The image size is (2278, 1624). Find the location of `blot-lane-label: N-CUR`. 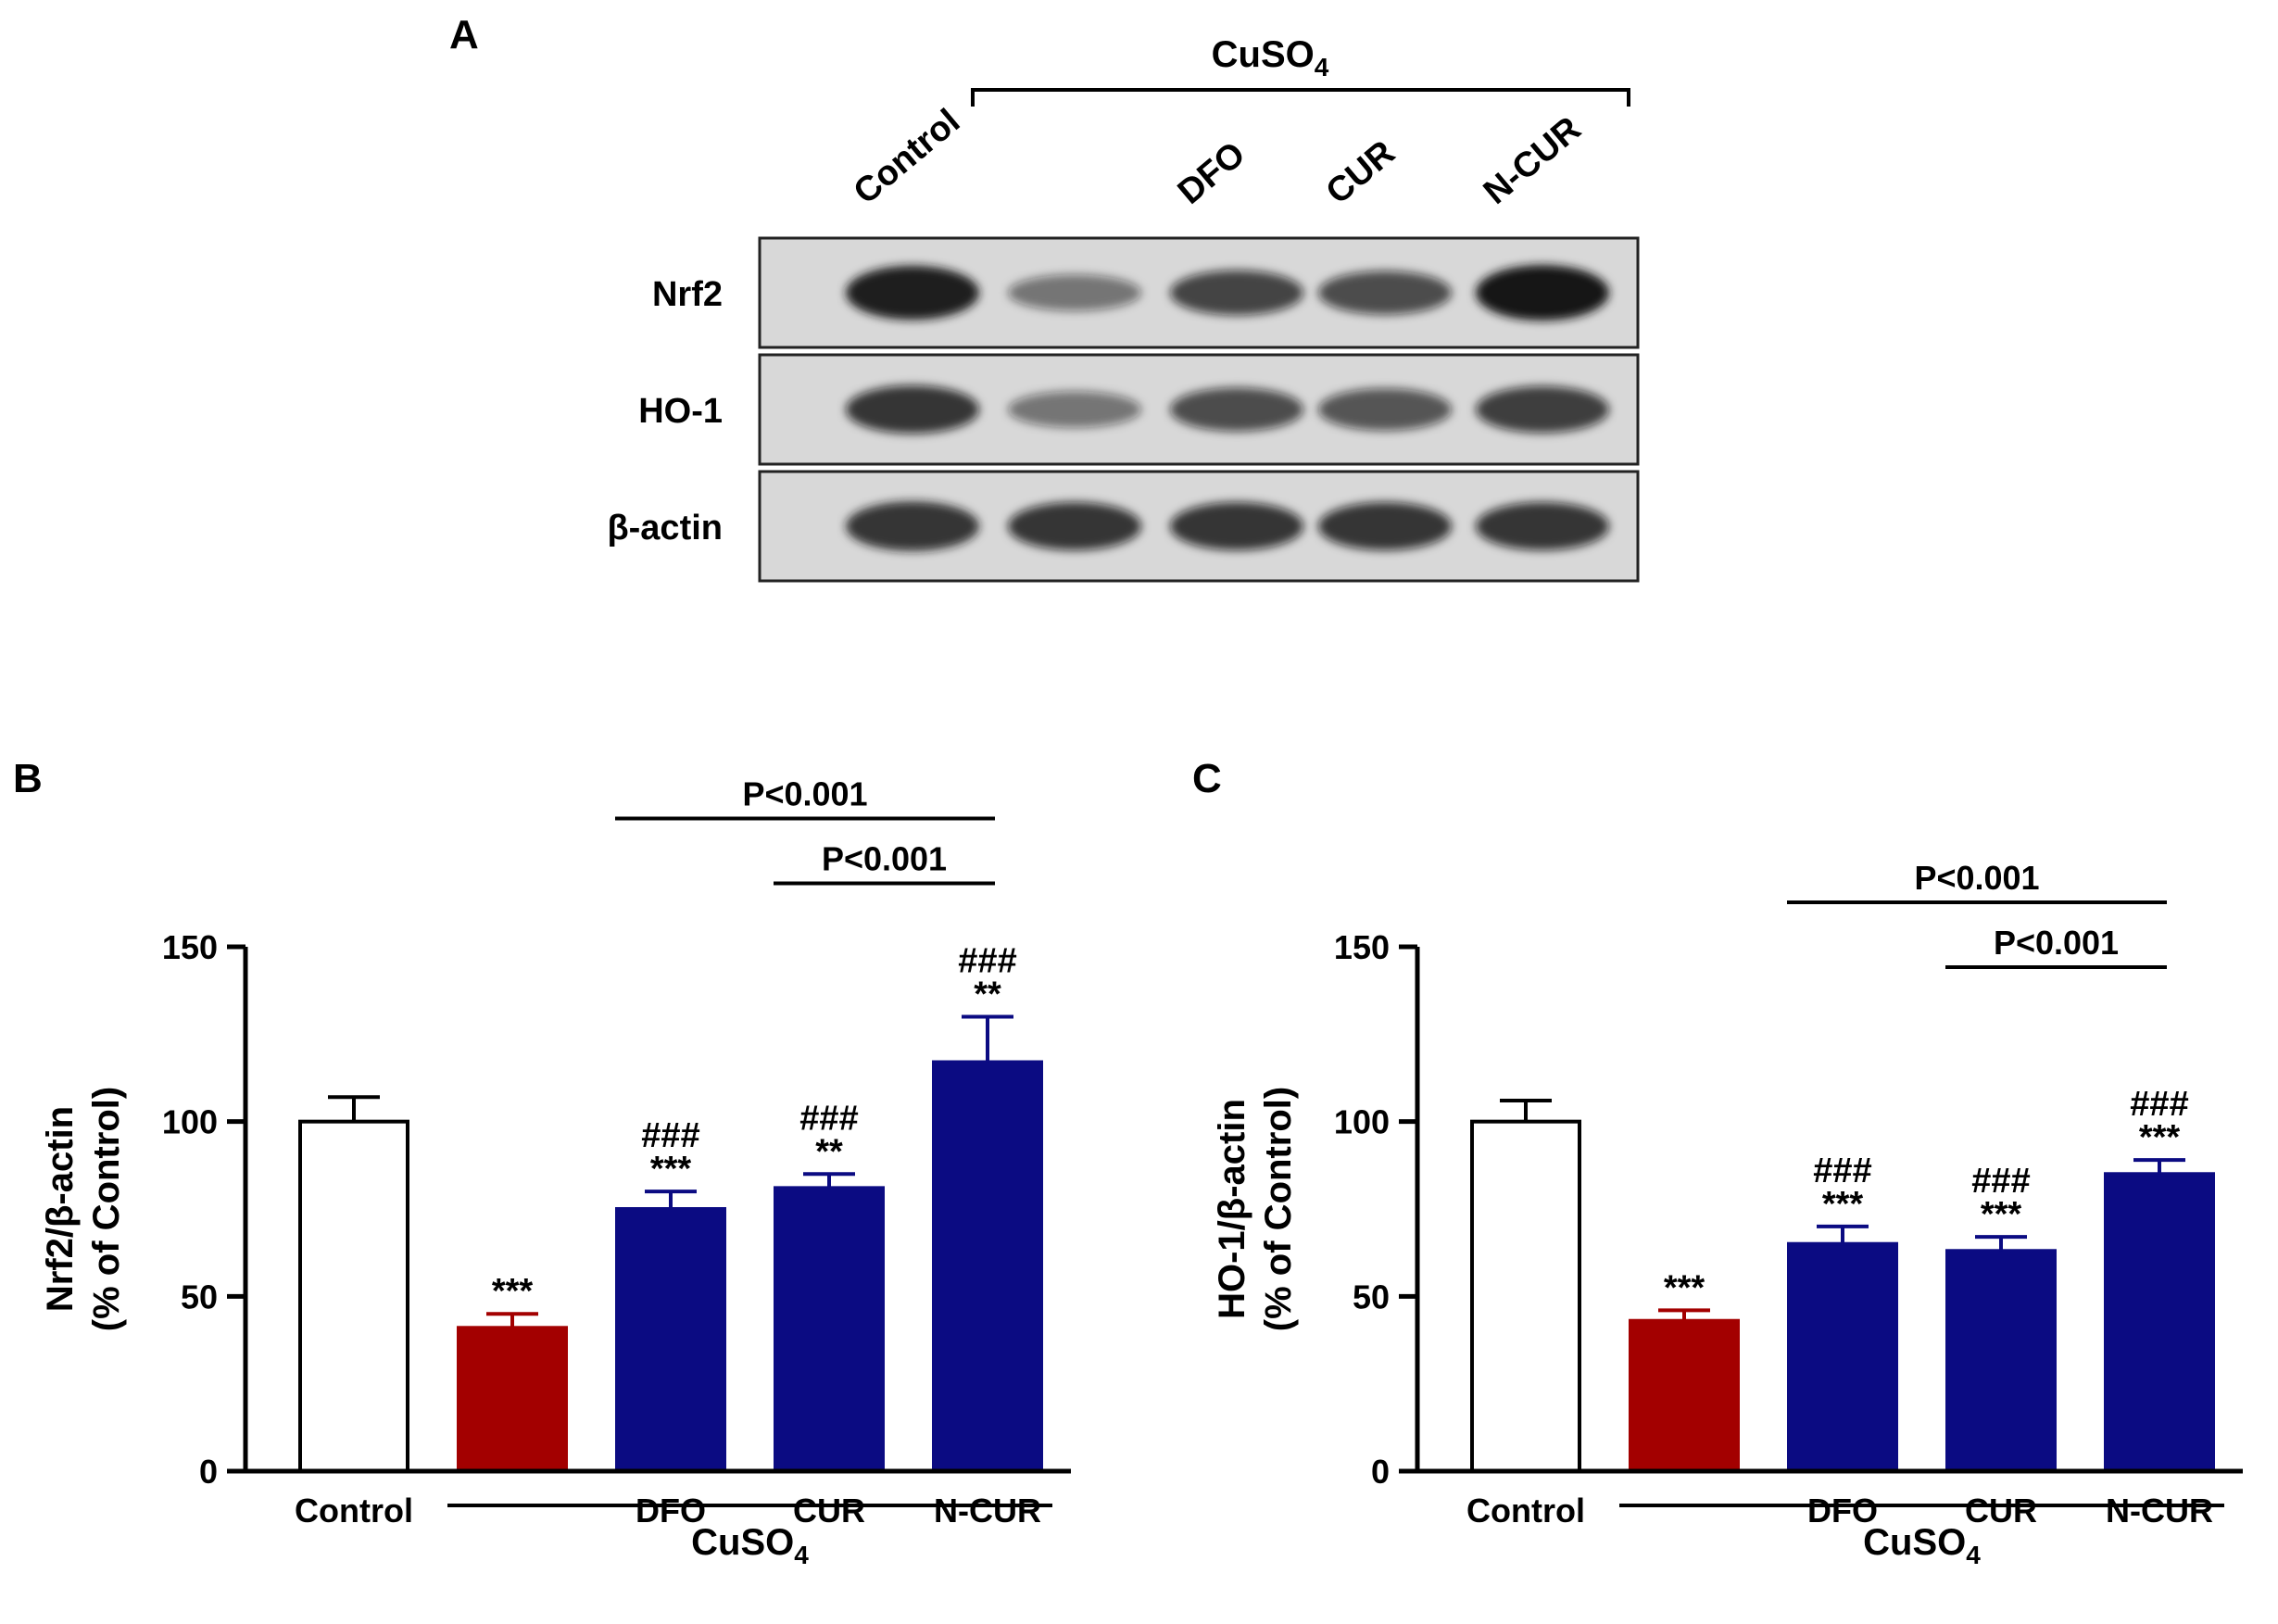

blot-lane-label: N-CUR is located at coordinates (1533, 160).